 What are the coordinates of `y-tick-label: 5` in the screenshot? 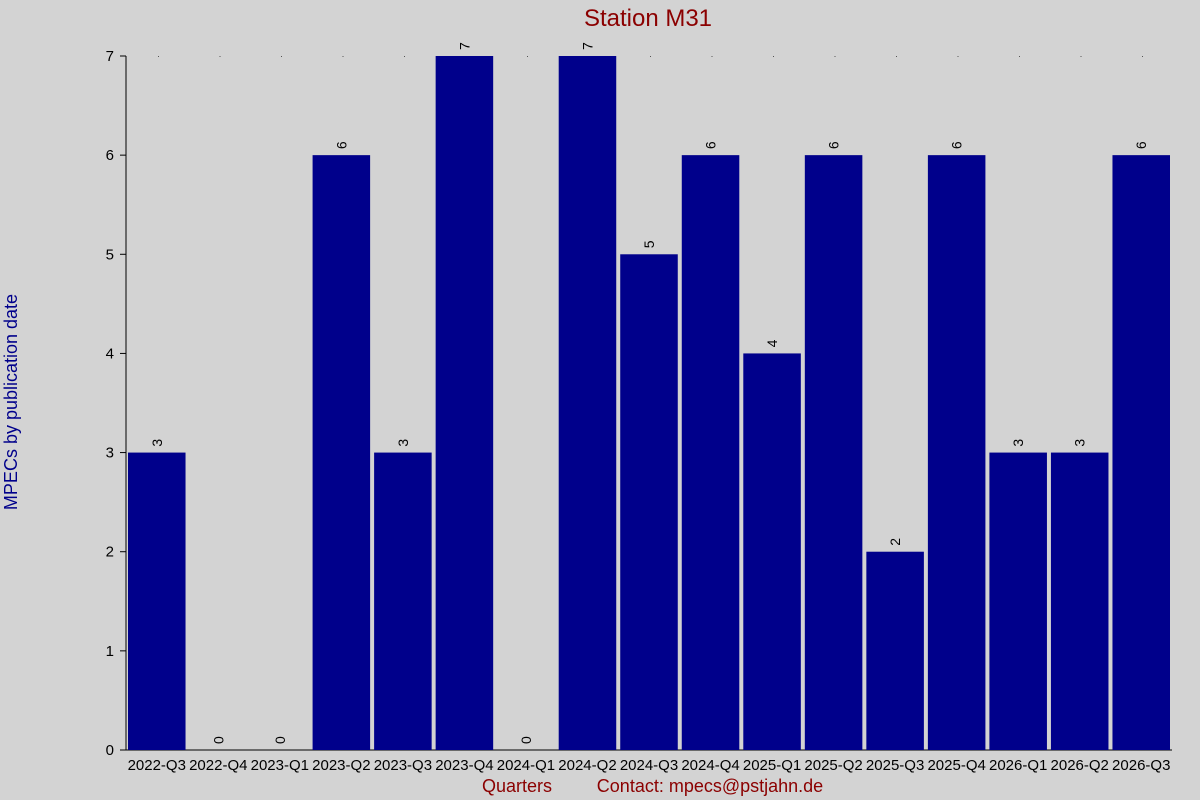 It's located at (110, 254).